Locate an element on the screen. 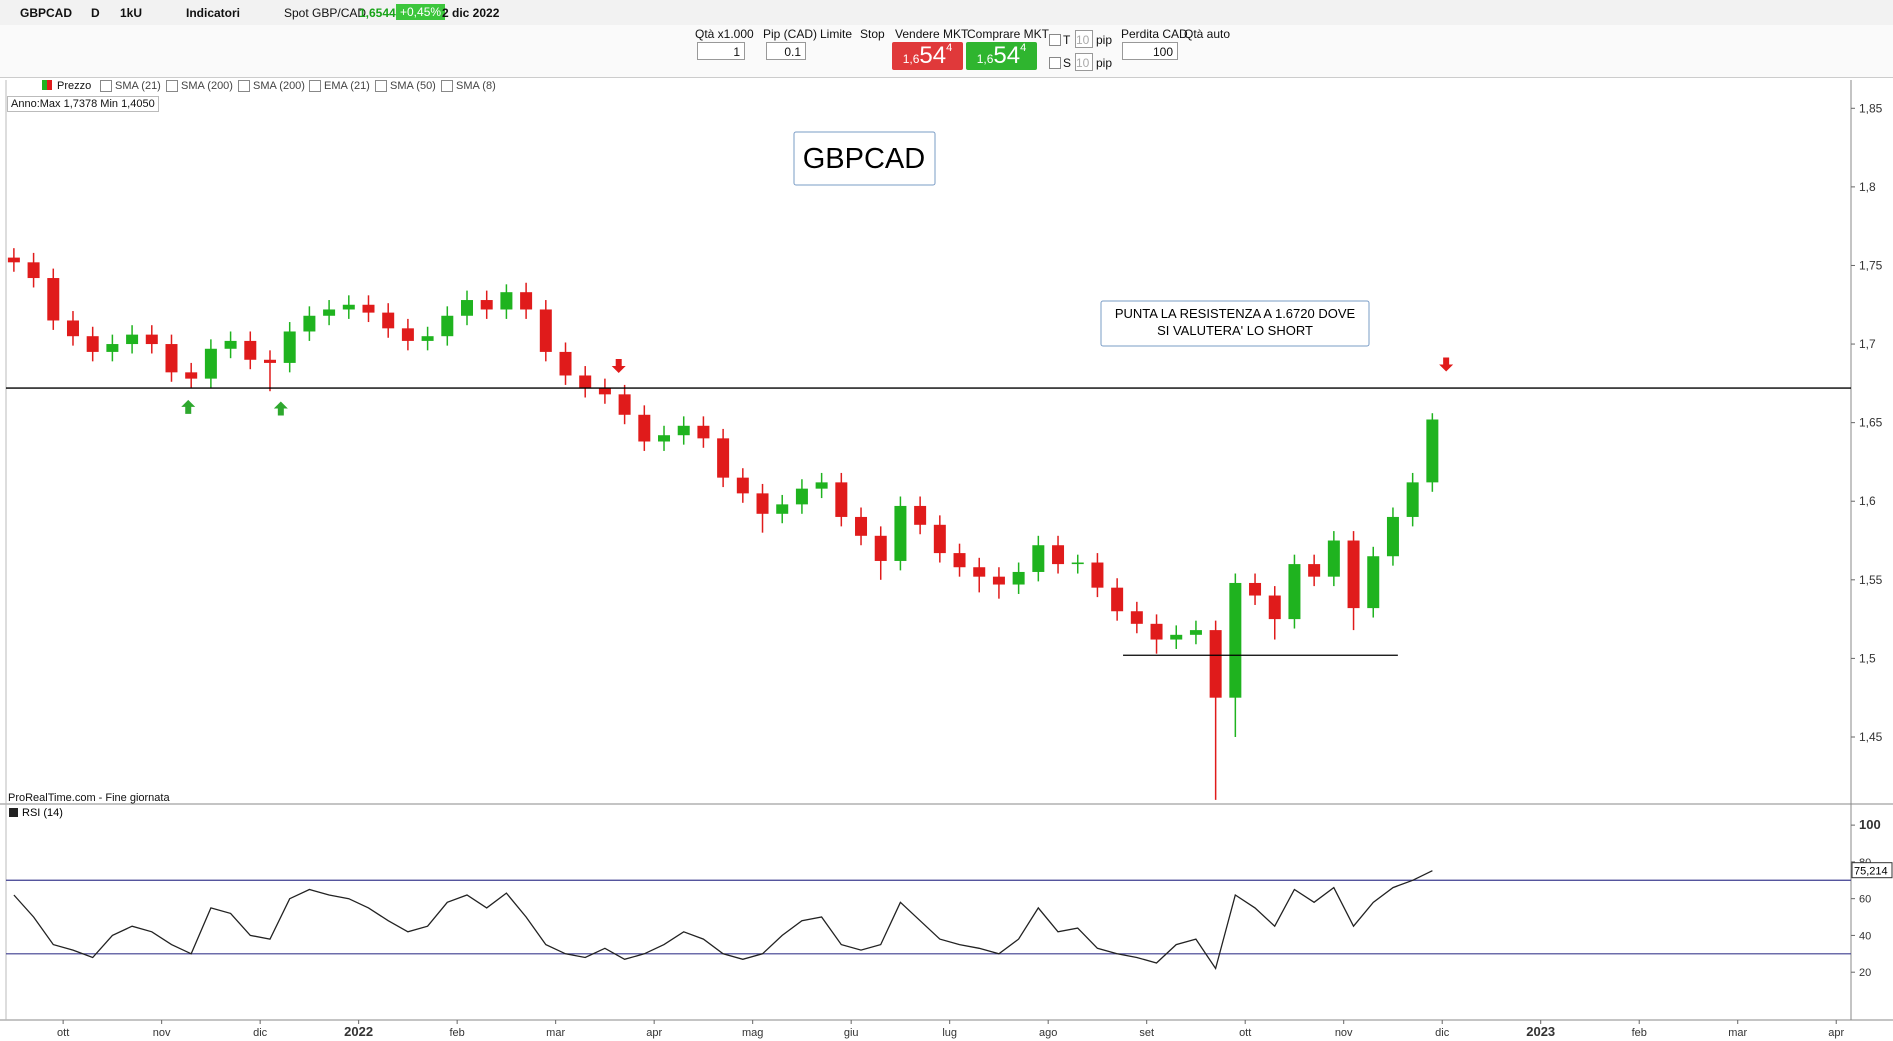  symbol: GBPCAD is located at coordinates (46, 13).